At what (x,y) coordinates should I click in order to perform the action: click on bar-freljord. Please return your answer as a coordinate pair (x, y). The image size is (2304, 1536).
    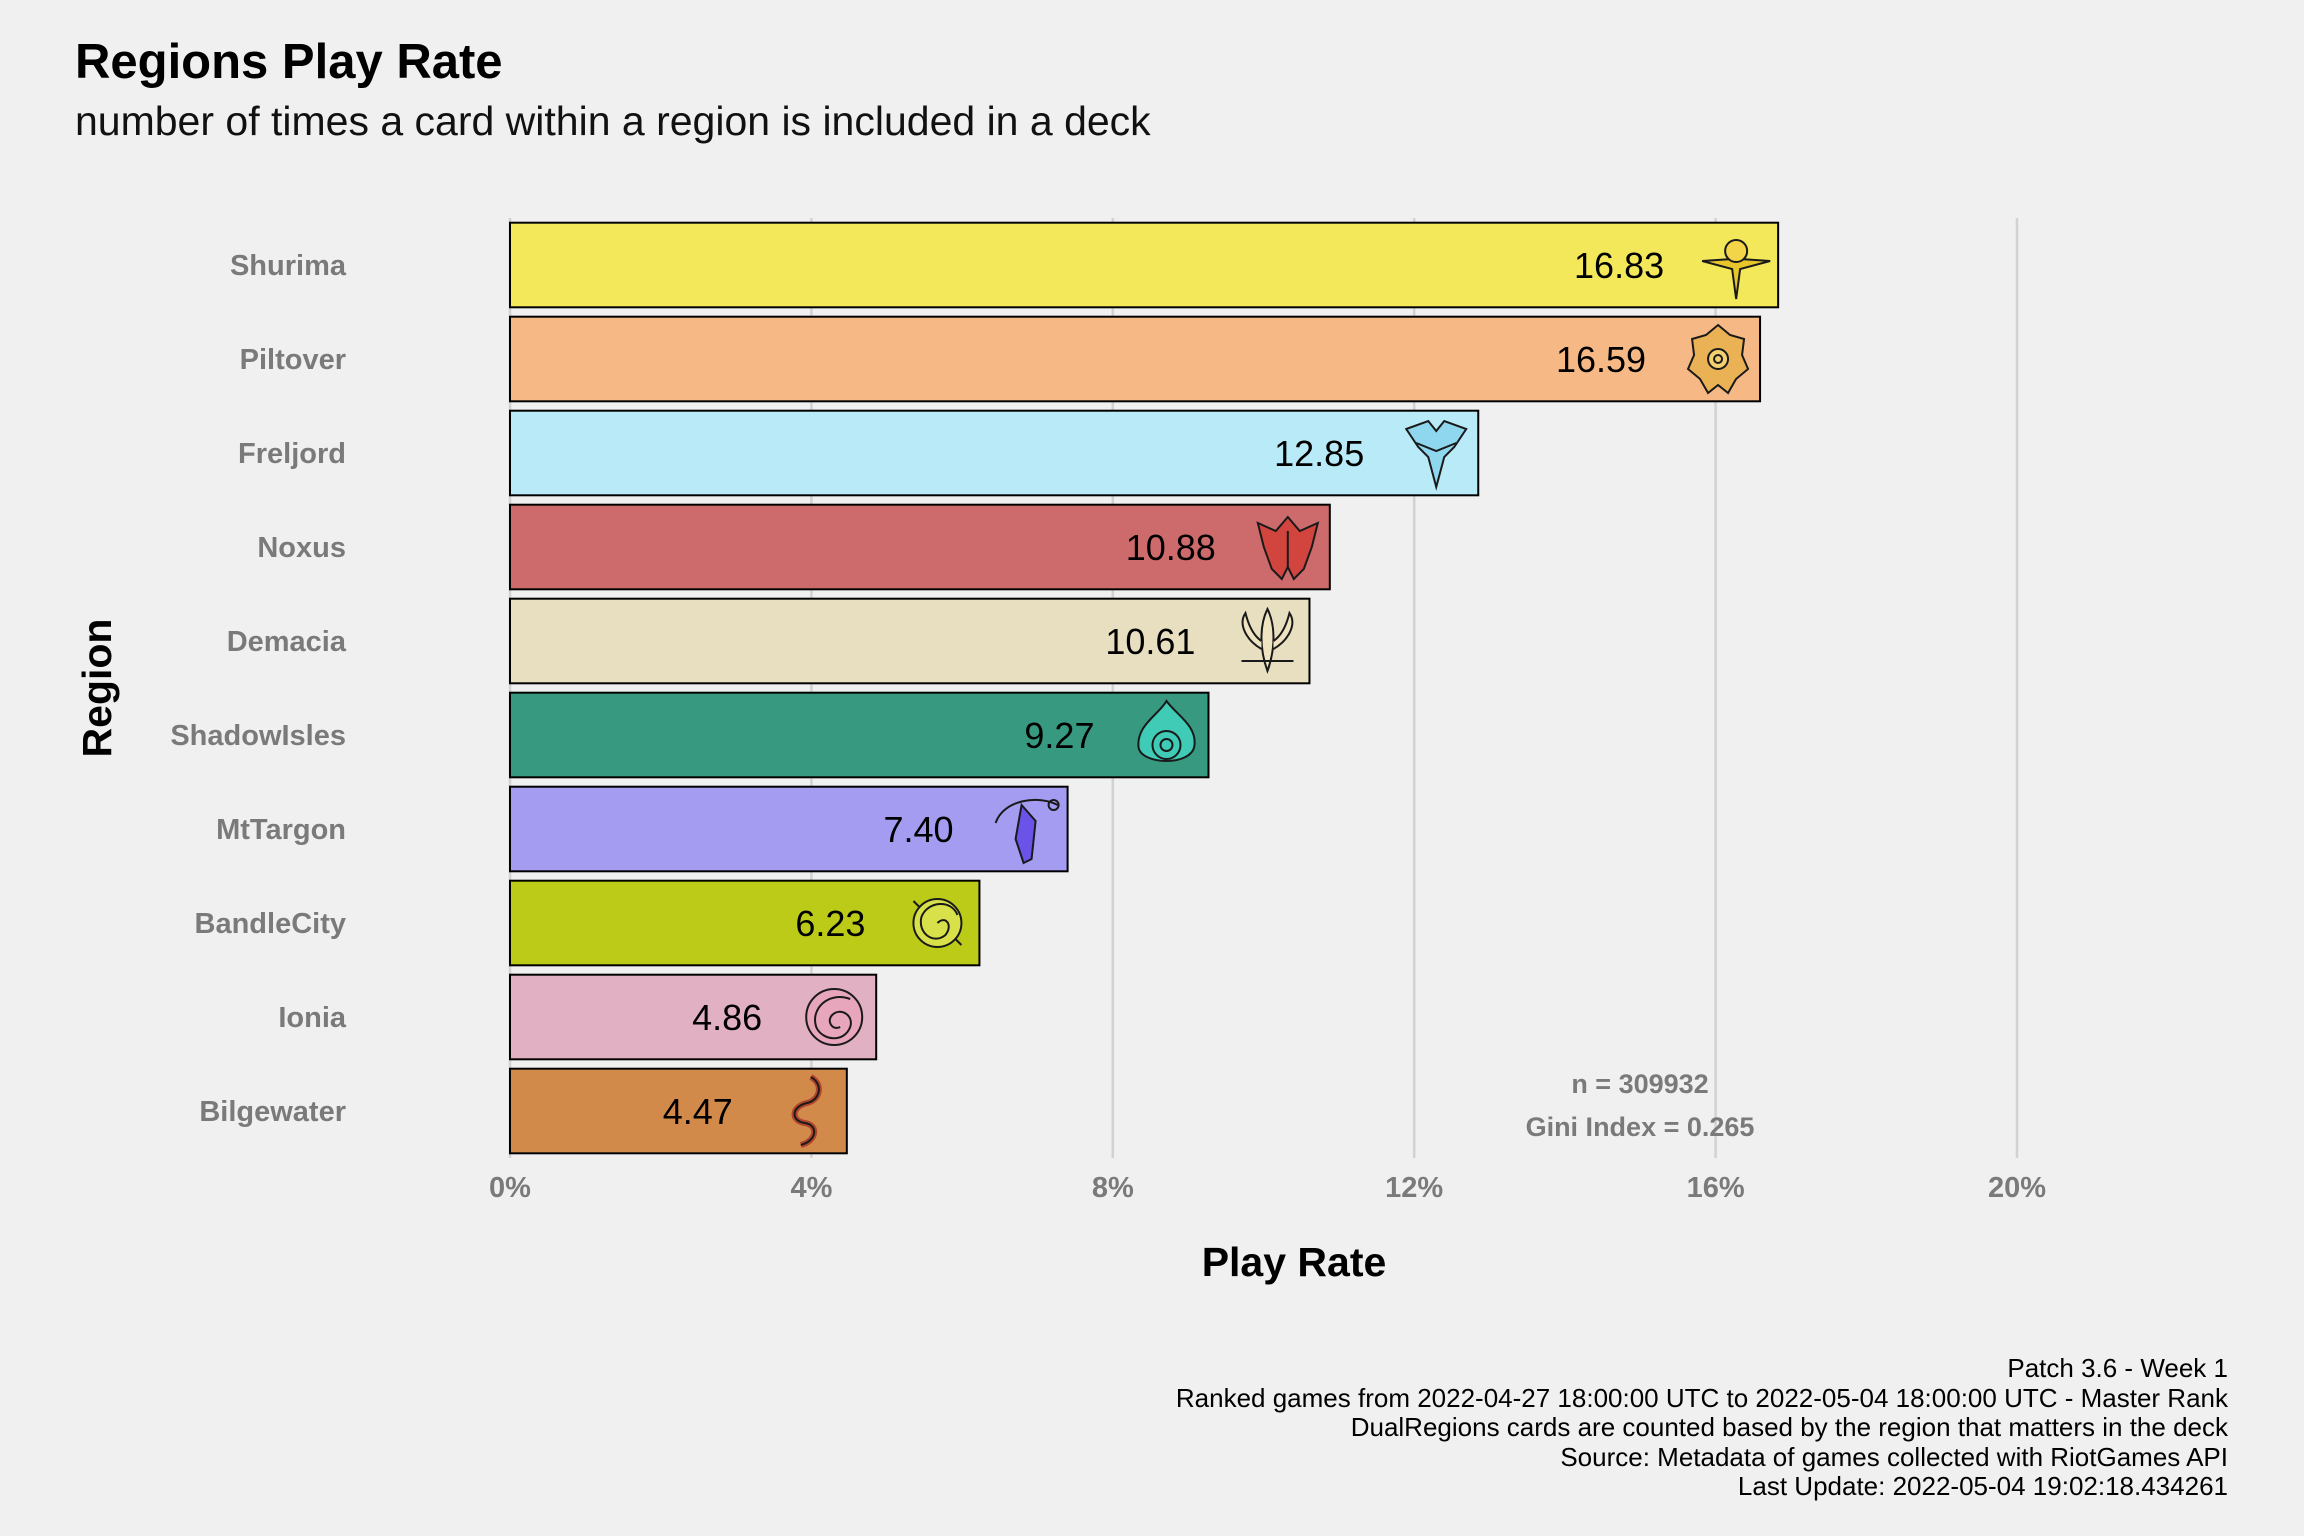
    Looking at the image, I should click on (994, 453).